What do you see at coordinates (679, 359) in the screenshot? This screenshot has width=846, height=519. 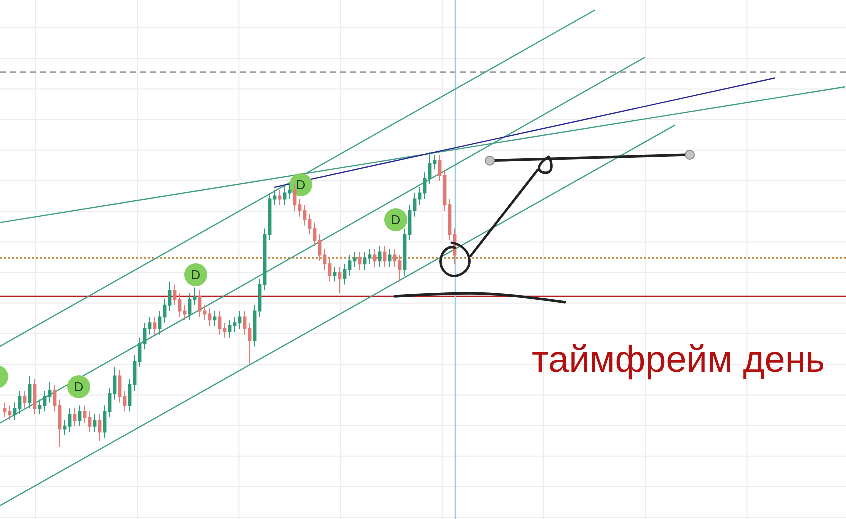 I see `annotation: таймфрейм день` at bounding box center [679, 359].